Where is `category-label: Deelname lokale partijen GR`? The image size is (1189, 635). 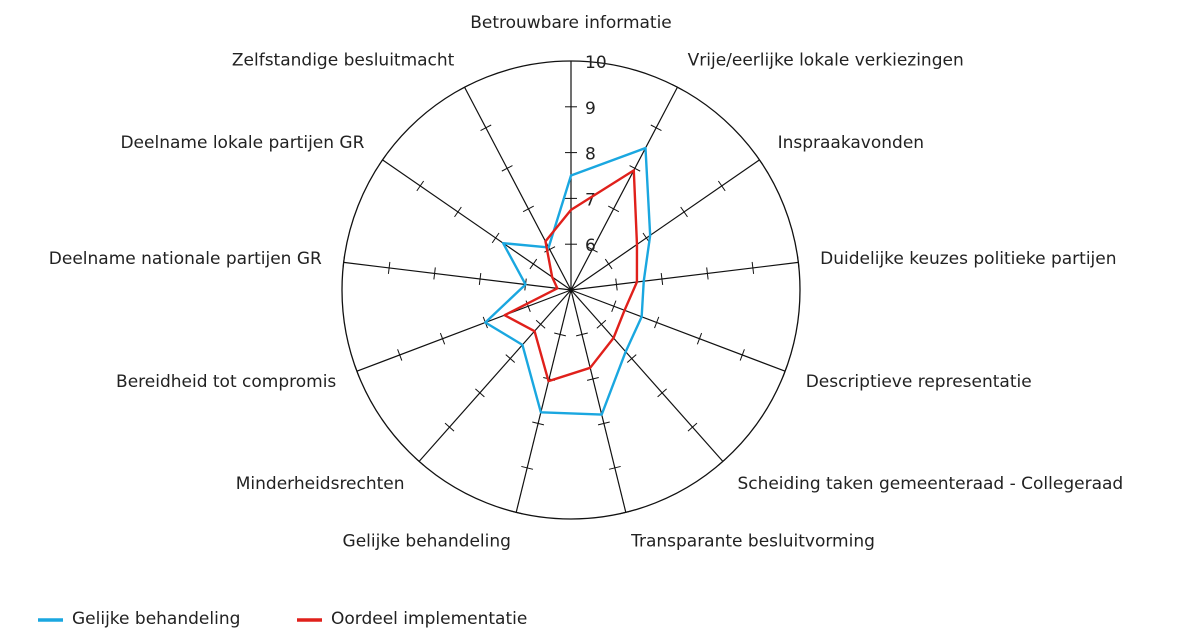
category-label: Deelname lokale partijen GR is located at coordinates (242, 143).